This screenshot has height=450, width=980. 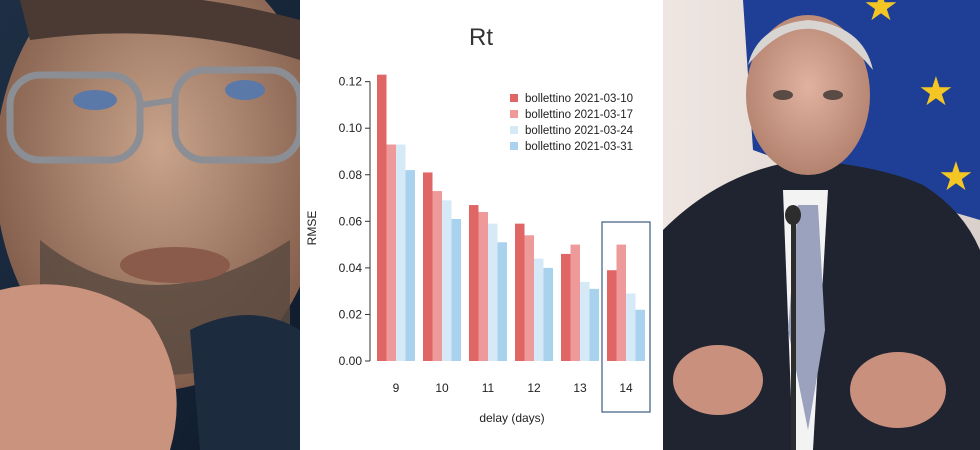 I want to click on highlight-box, so click(x=626, y=317).